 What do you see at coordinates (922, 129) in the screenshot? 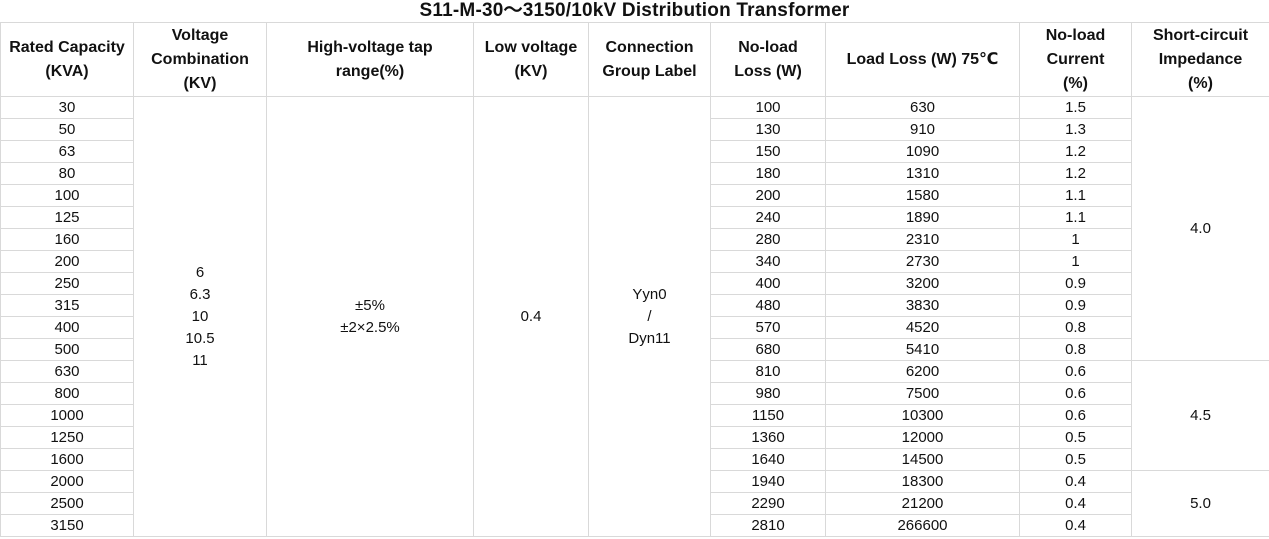
I see `load-loss-cell: 910` at bounding box center [922, 129].